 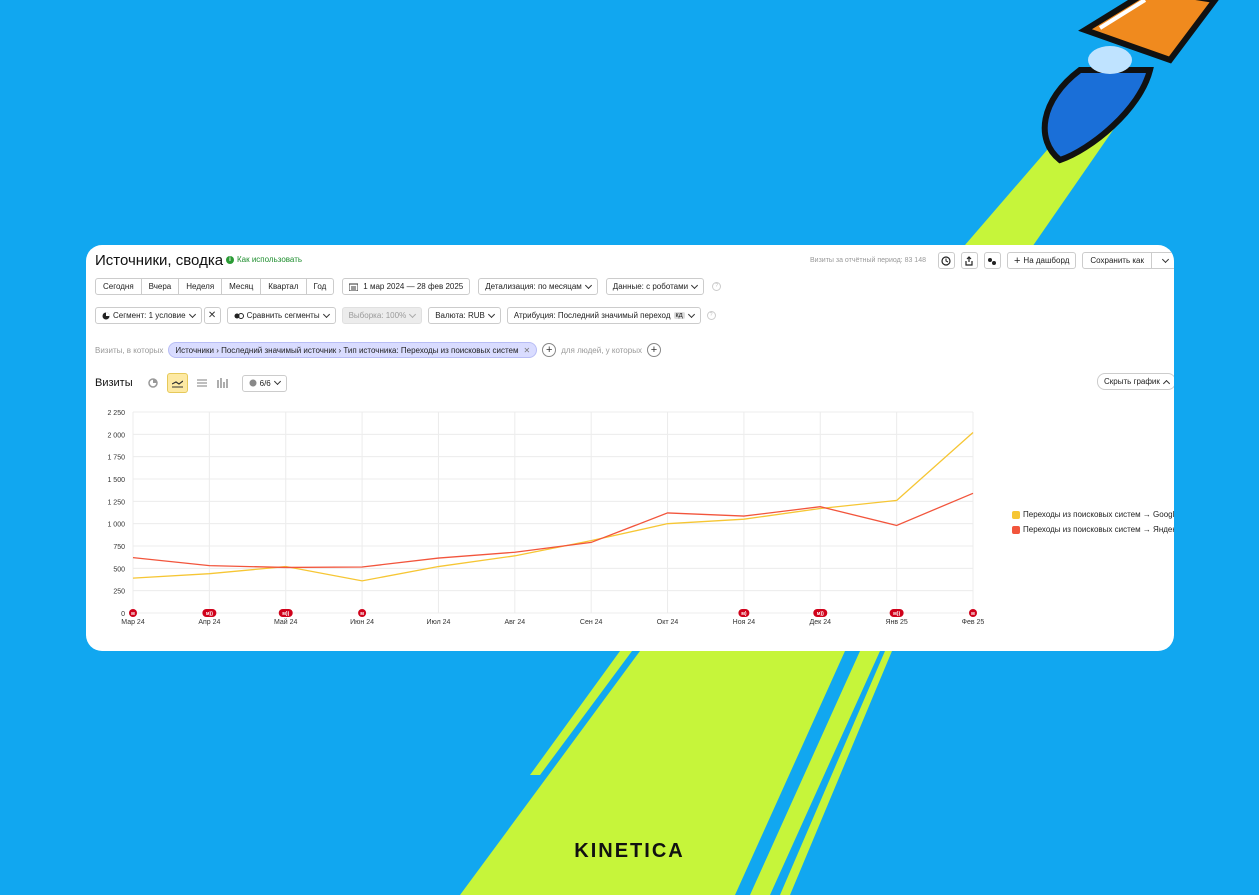 What do you see at coordinates (123, 614) in the screenshot?
I see `y-tick-label: 0` at bounding box center [123, 614].